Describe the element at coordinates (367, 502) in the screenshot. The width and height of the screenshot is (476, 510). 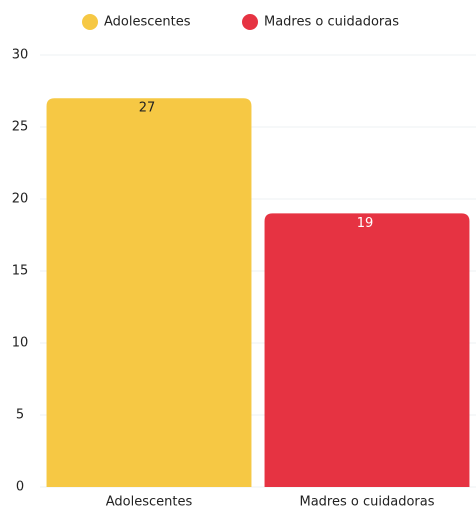
I see `x-tick-label: Madres o cuidadoras` at that location.